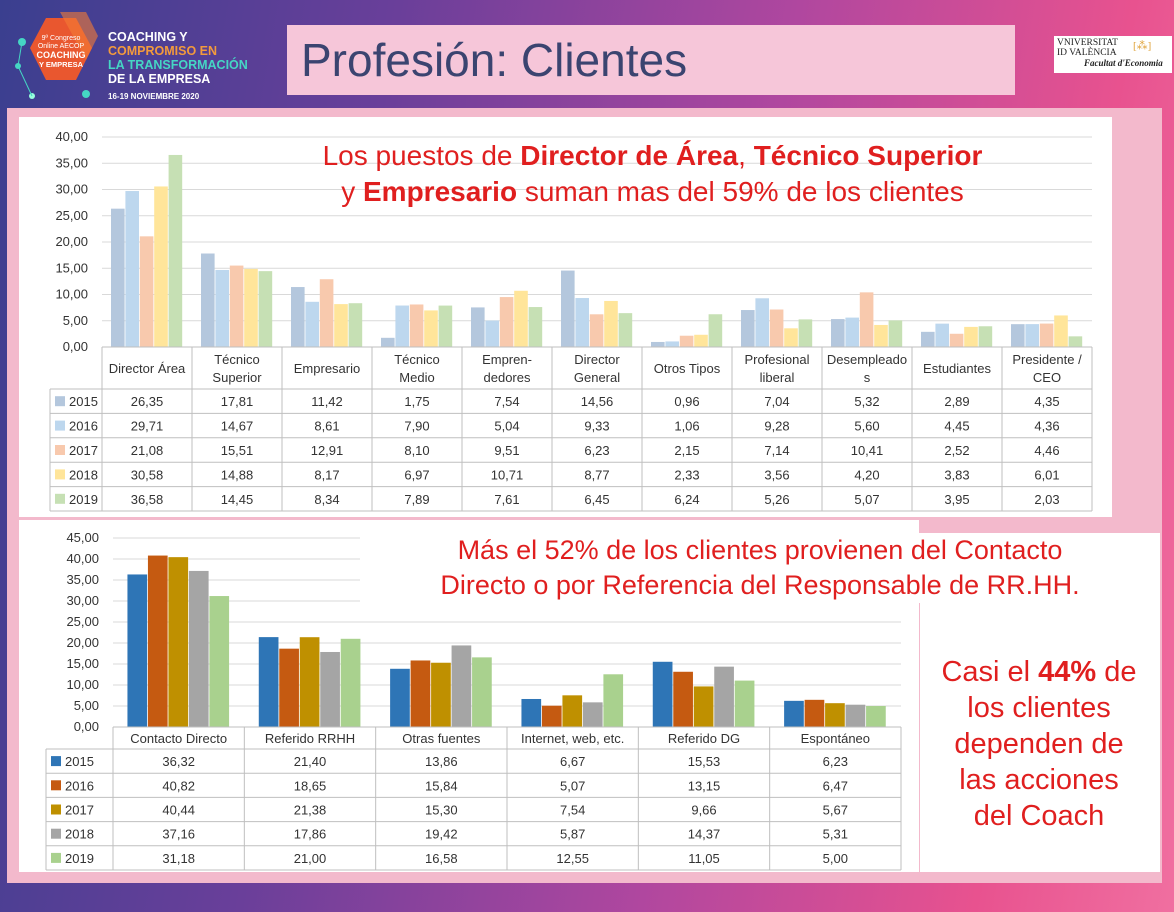 Image resolution: width=1174 pixels, height=912 pixels. What do you see at coordinates (441, 738) in the screenshot?
I see `category-label: Otras fuentes` at bounding box center [441, 738].